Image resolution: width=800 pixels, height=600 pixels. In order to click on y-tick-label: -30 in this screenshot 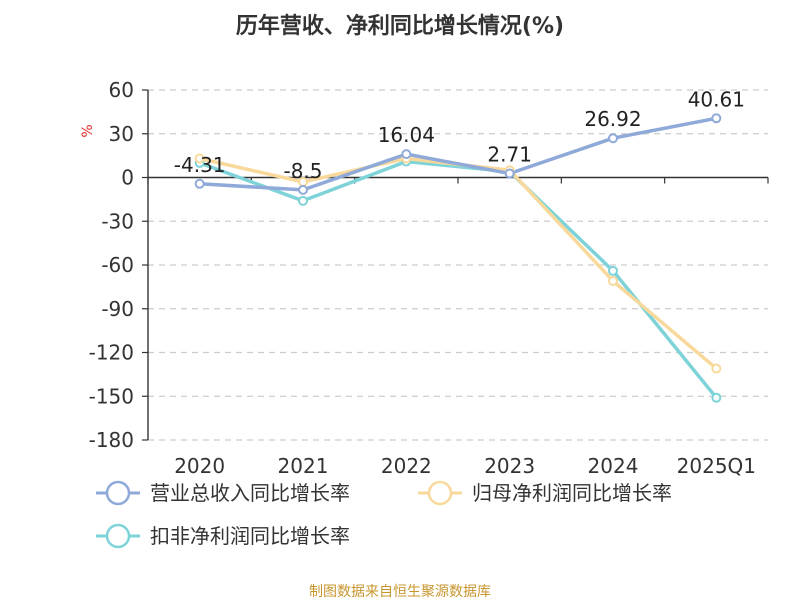, I will do `click(117, 221)`.